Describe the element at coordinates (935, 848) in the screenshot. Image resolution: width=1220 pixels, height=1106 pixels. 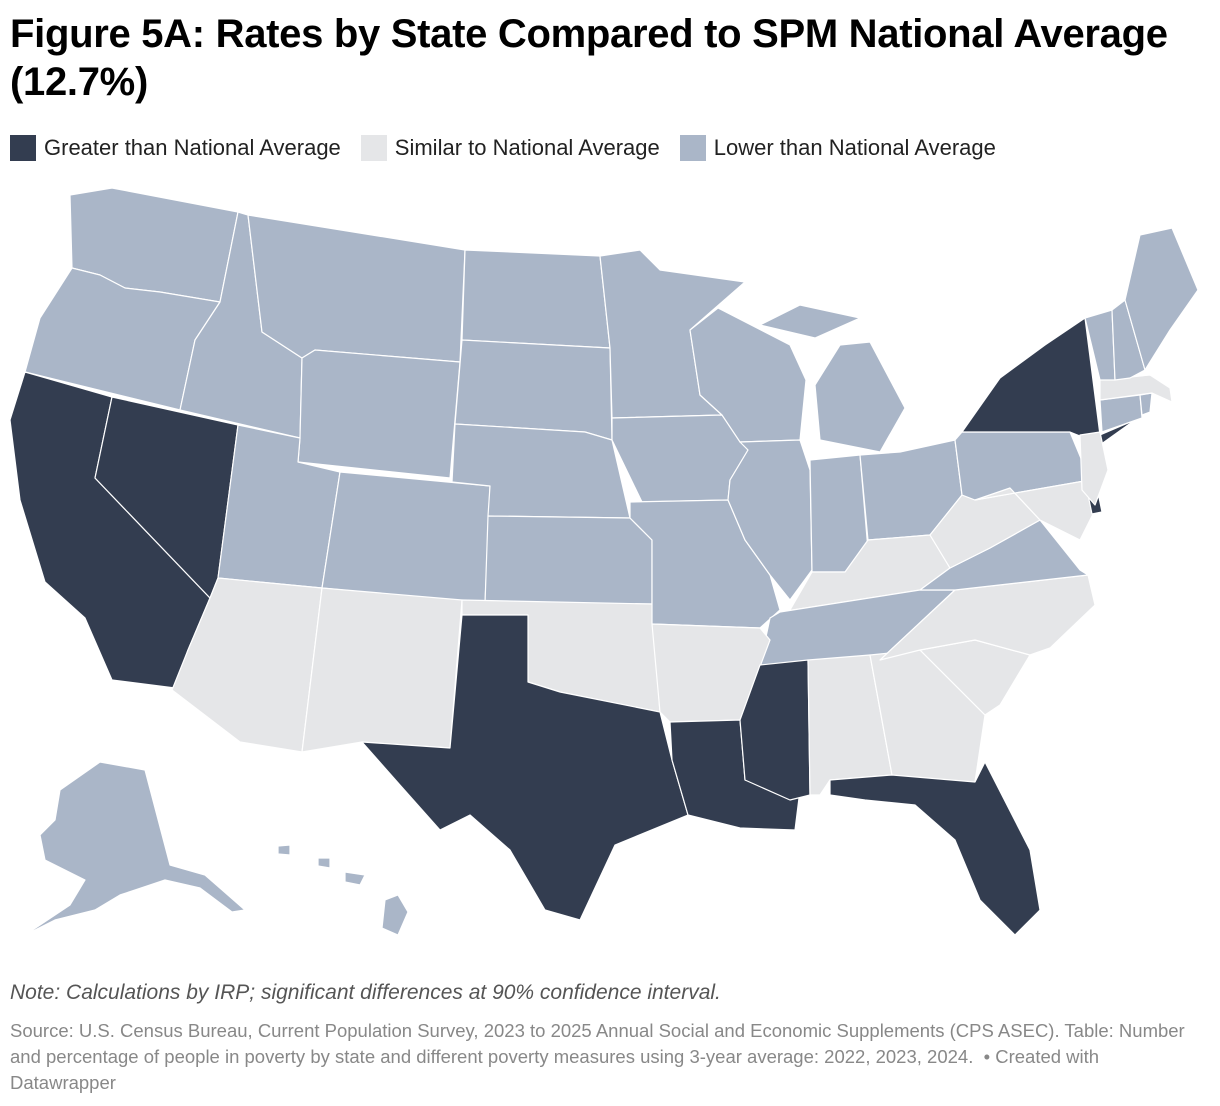
I see `state-florida` at that location.